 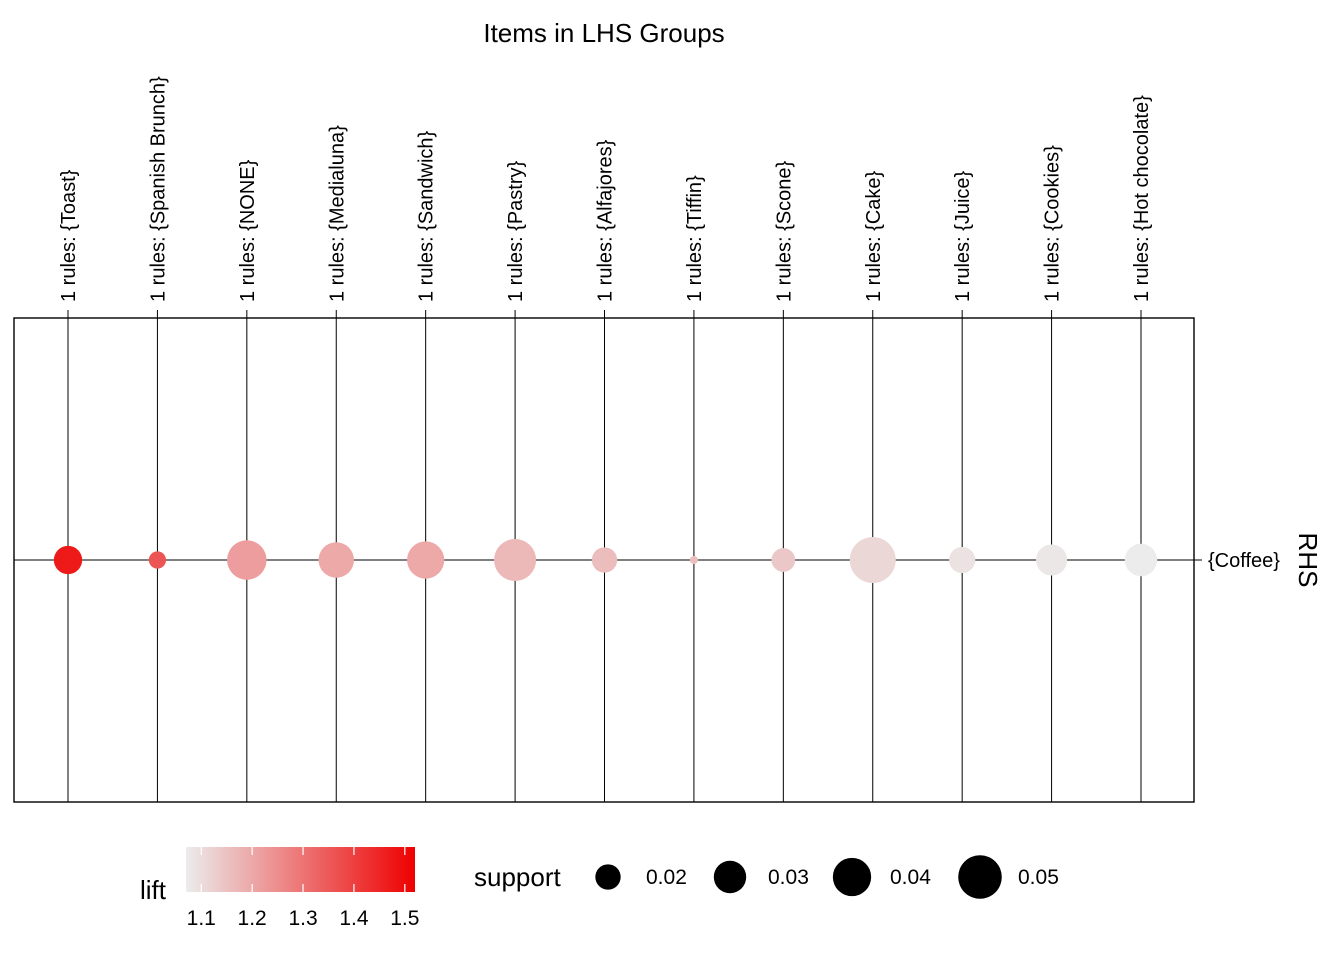 I want to click on x-tick-label: 1 rules: {Scone}, so click(x=784, y=231).